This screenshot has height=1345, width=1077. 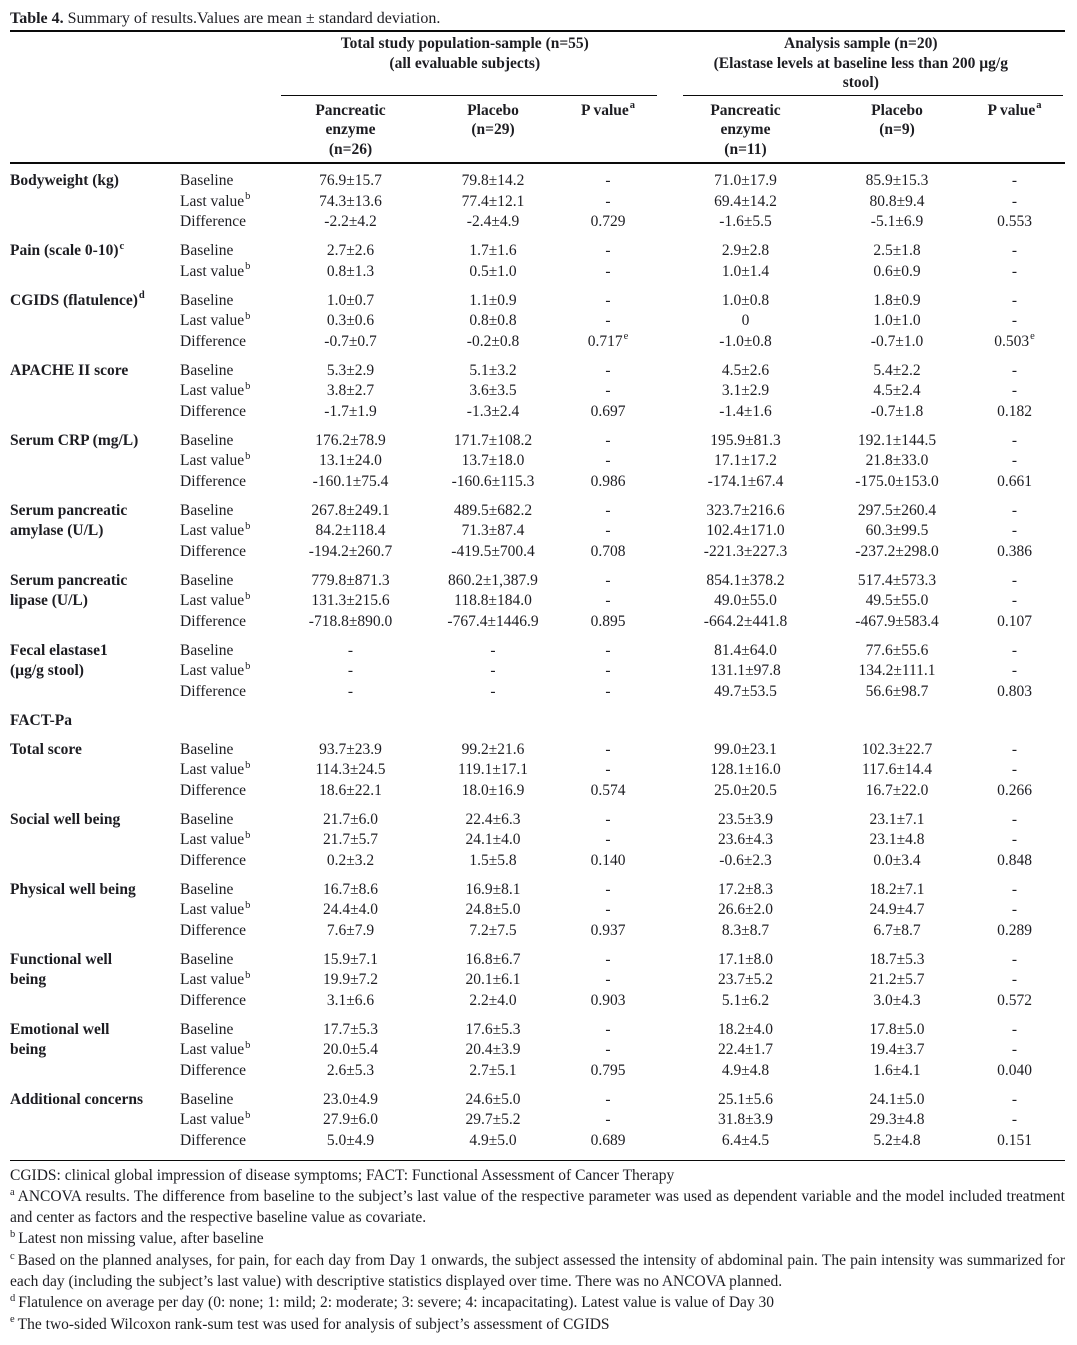 I want to click on parameter-label: Social well being, so click(x=93, y=820).